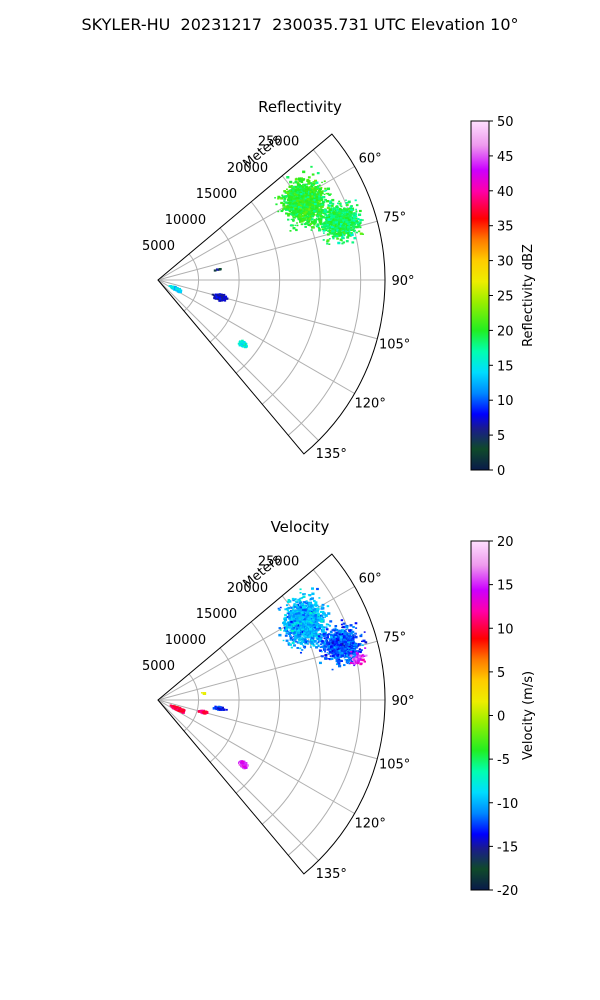 Image resolution: width=600 pixels, height=1000 pixels. Describe the element at coordinates (501, 471) in the screenshot. I see `colorbar-tick-label: 0` at that location.